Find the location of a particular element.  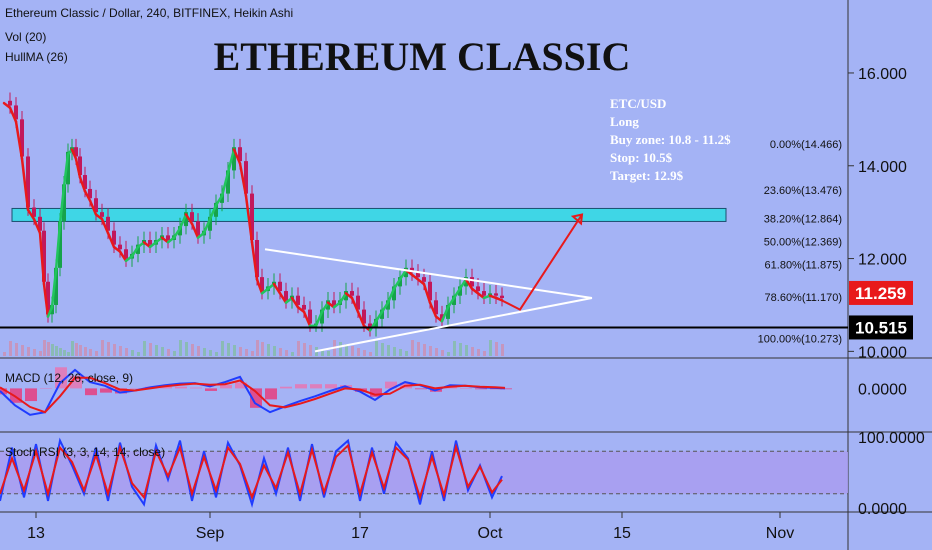

price-tick-label: 10.000 is located at coordinates (882, 352).